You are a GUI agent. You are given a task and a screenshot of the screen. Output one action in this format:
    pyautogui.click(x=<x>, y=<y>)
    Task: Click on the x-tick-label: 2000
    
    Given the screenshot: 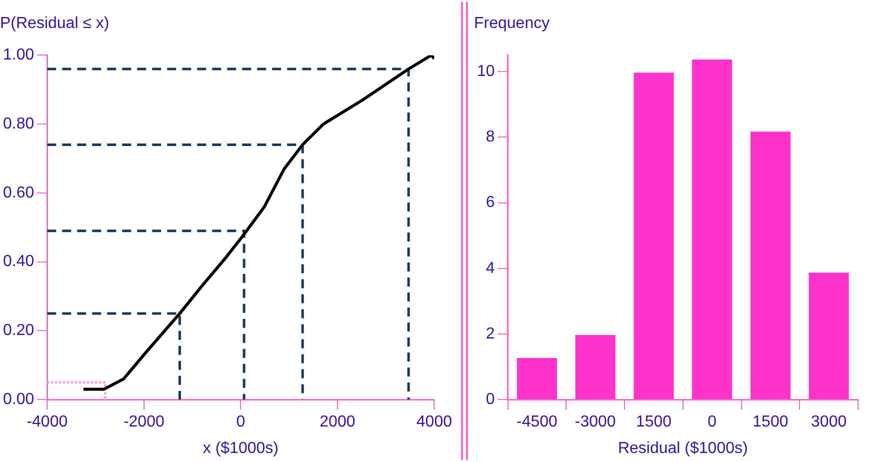 What is the action you would take?
    pyautogui.click(x=338, y=422)
    